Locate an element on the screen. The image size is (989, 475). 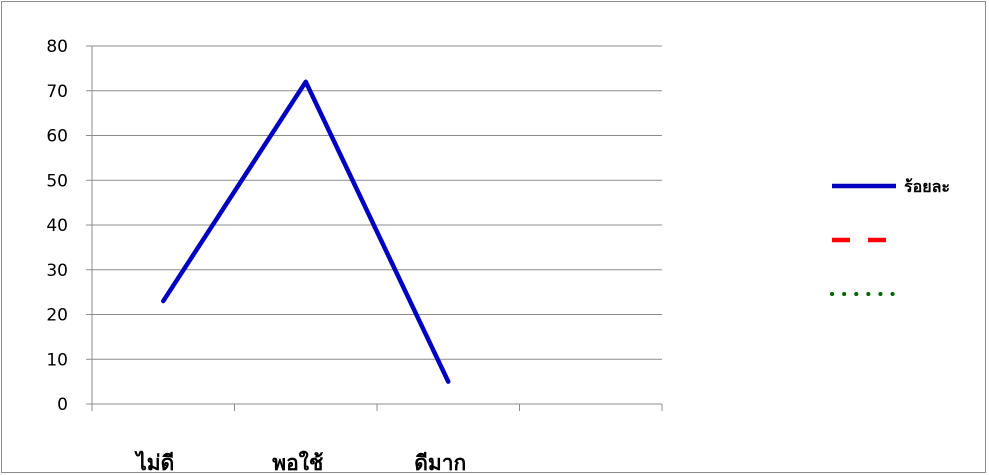
y-tick-label: 20 is located at coordinates (57, 316).